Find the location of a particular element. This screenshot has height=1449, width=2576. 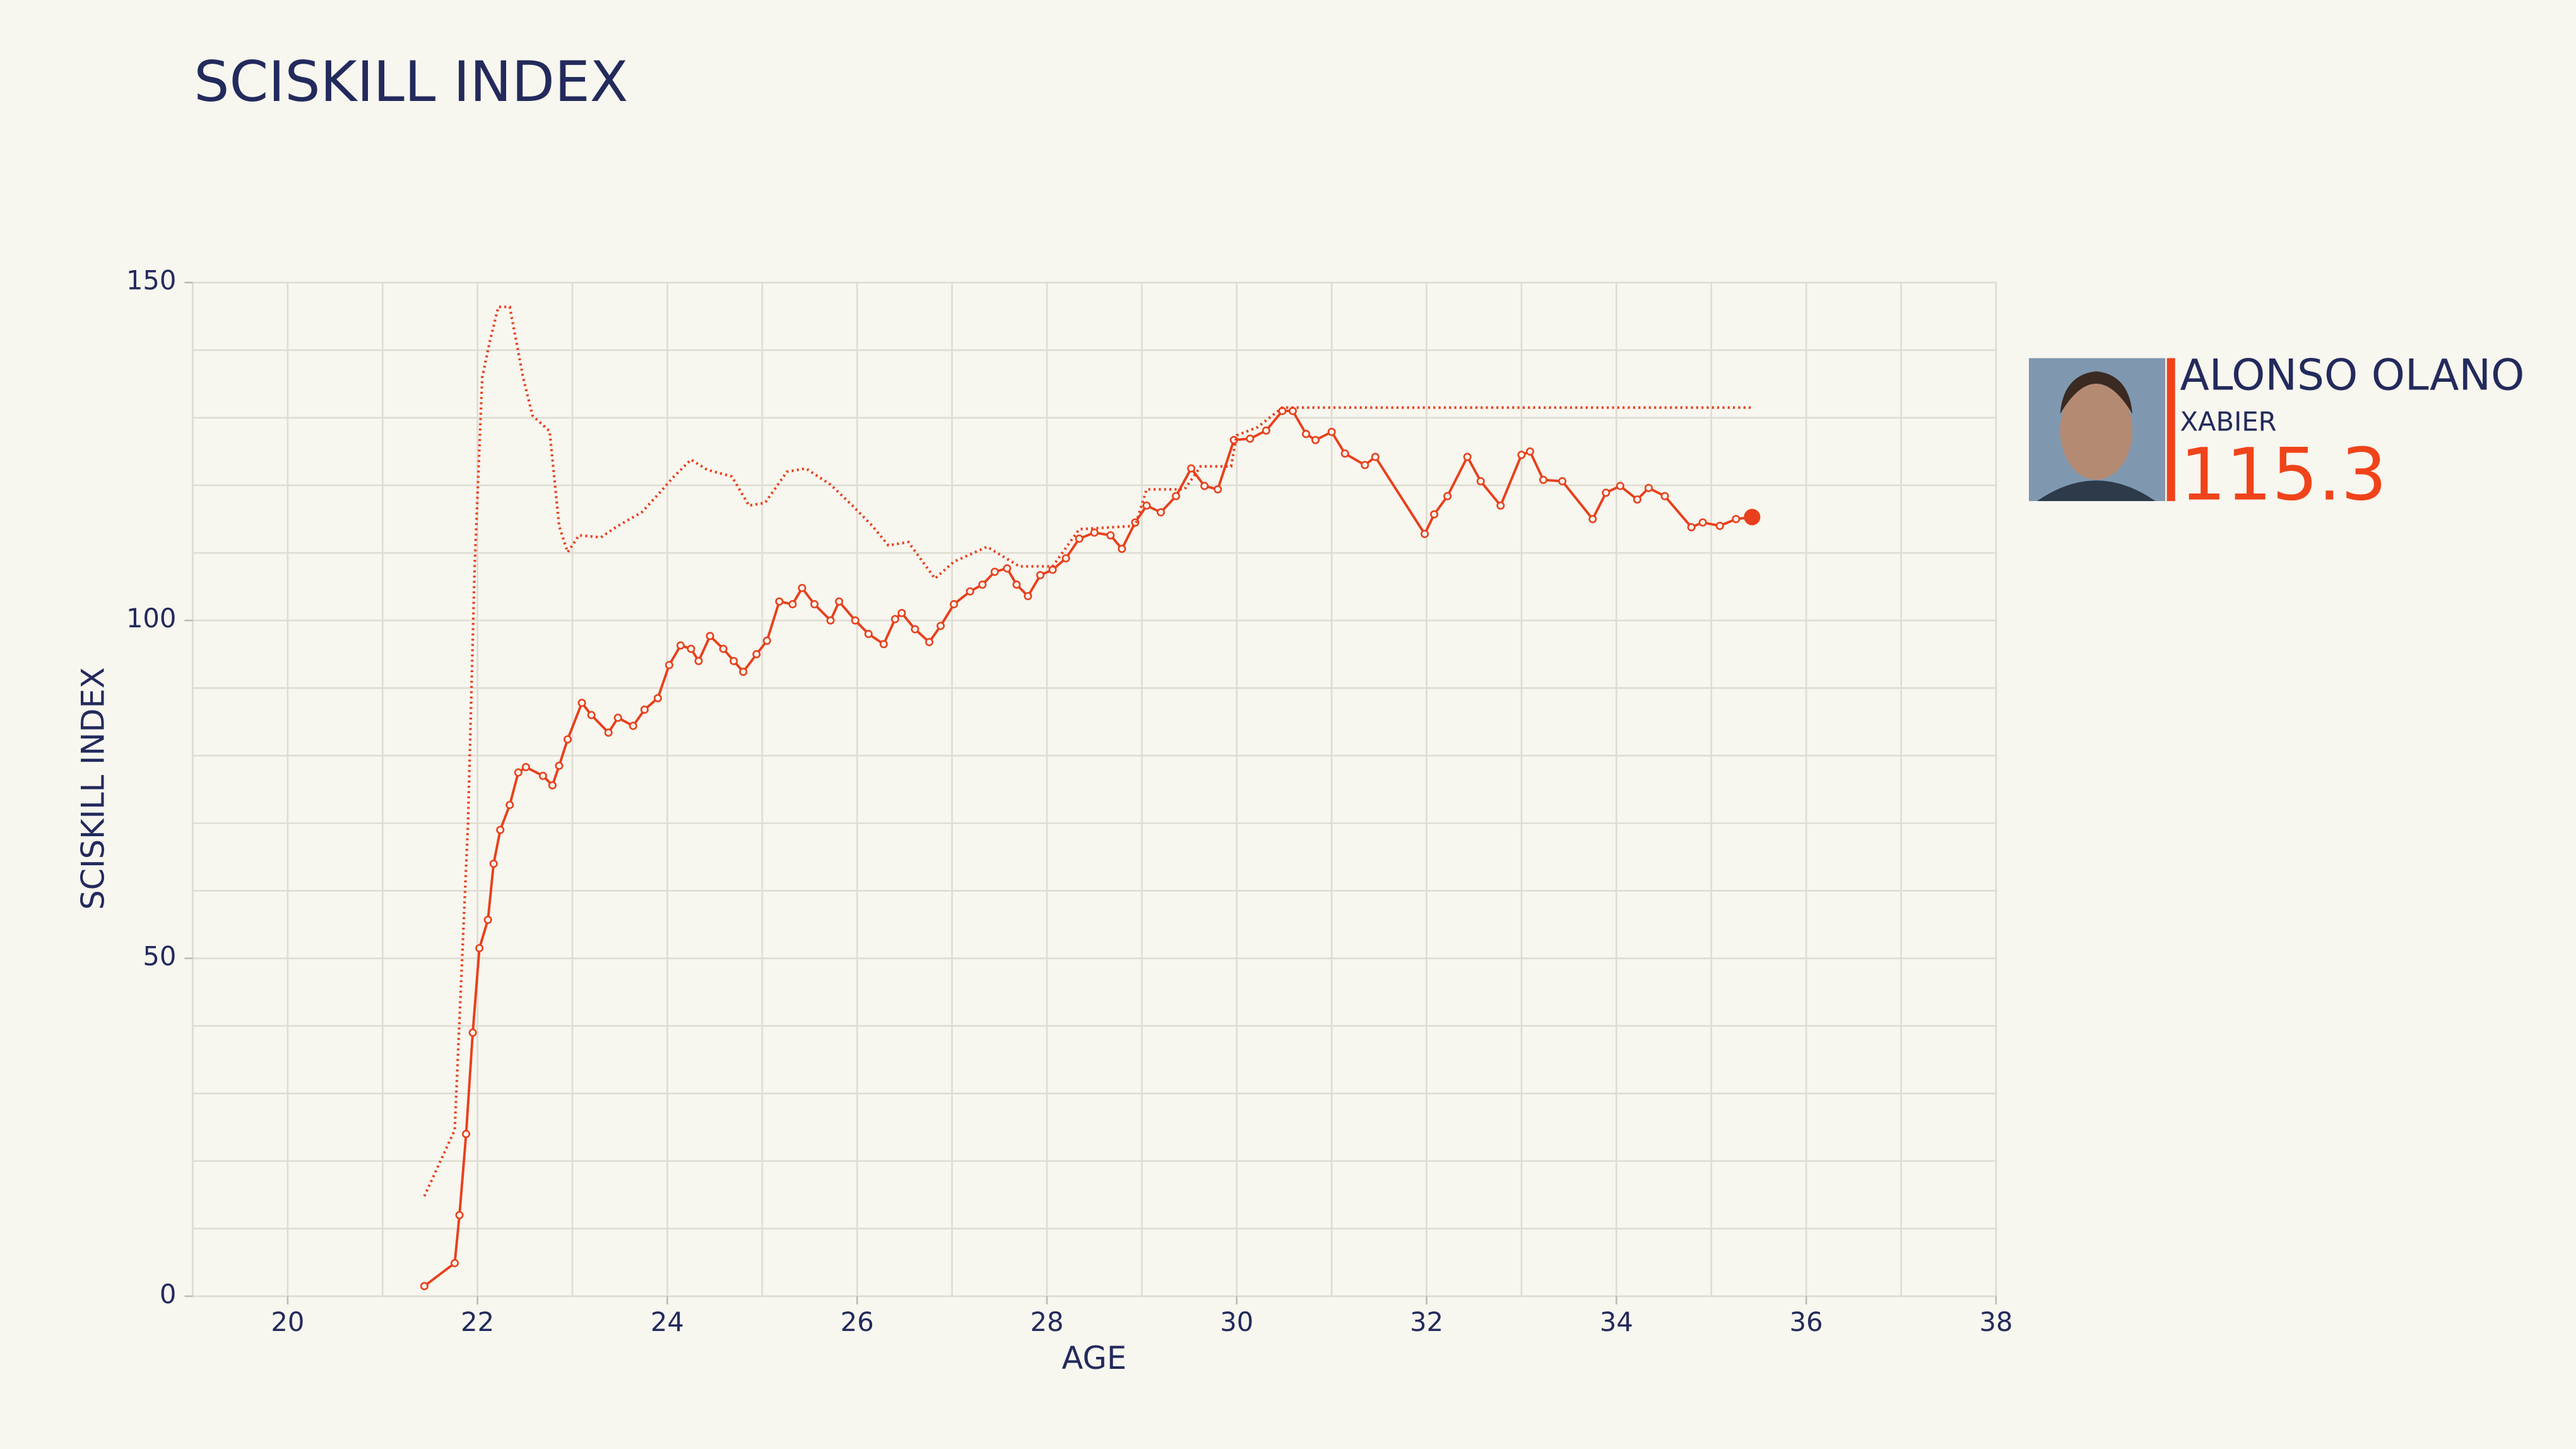

y-tick-label: 0 is located at coordinates (169, 1294).